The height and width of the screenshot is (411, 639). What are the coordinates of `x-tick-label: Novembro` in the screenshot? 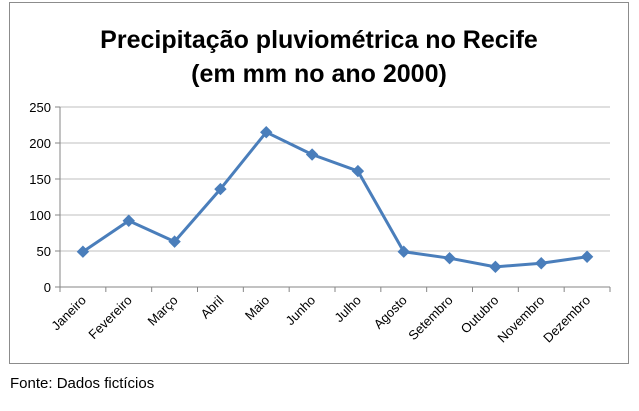 It's located at (520, 319).